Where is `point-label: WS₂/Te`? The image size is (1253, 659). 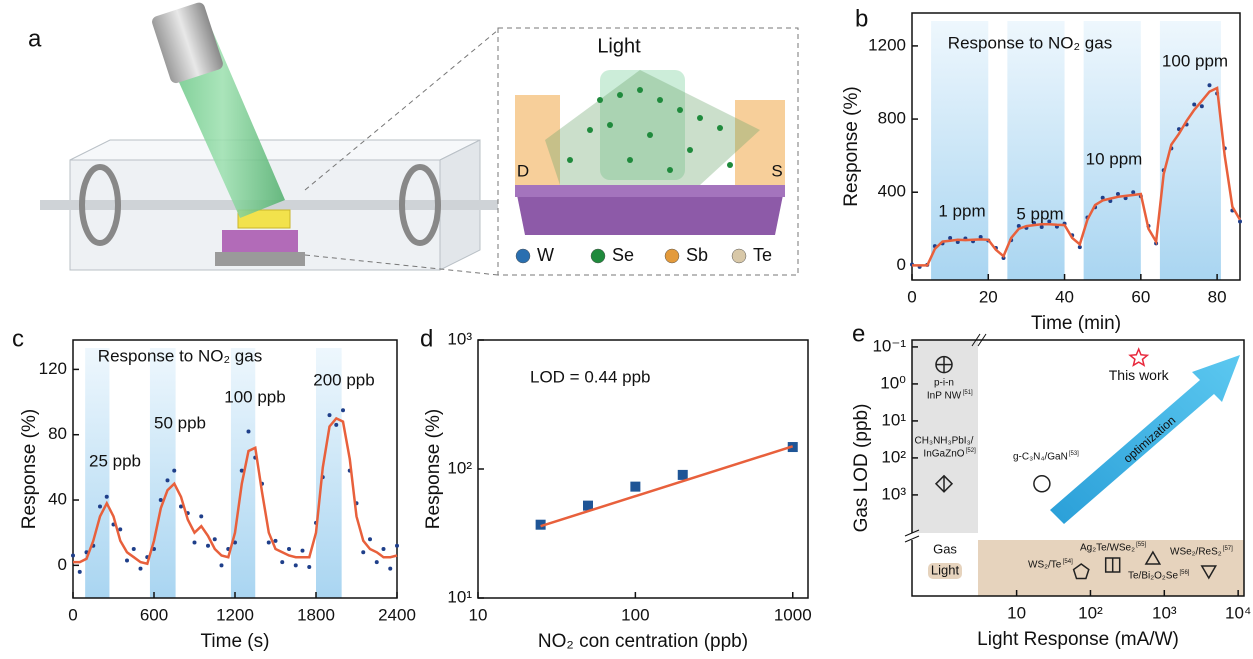 point-label: WS₂/Te is located at coordinates (1045, 565).